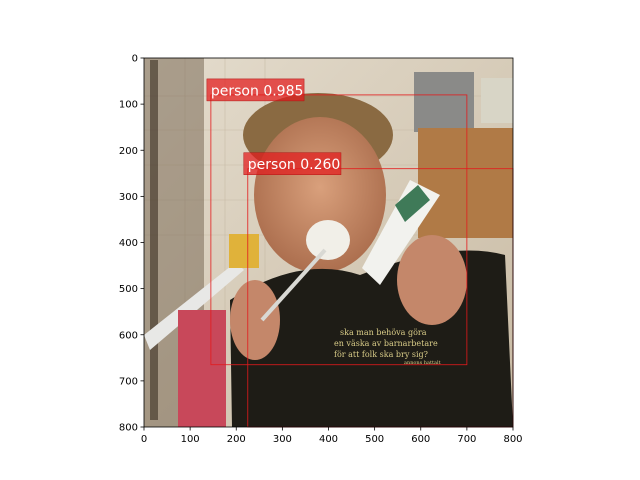 The image size is (640, 480). I want to click on y-tick-label: 0, so click(135, 59).